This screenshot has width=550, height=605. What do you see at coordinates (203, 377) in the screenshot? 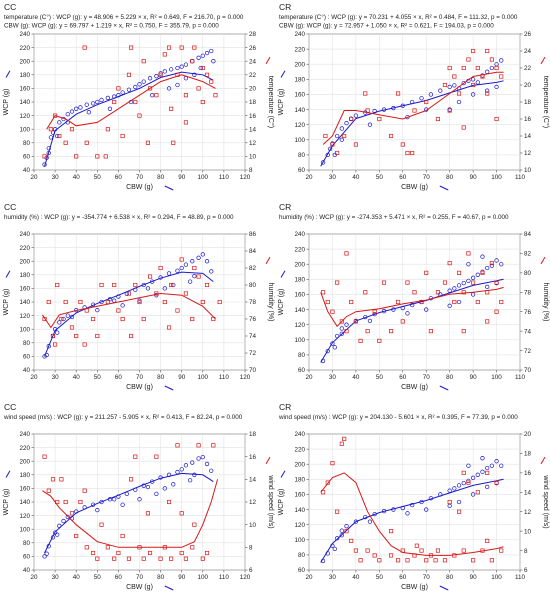
I see `x-tick-label: 100` at bounding box center [203, 377].